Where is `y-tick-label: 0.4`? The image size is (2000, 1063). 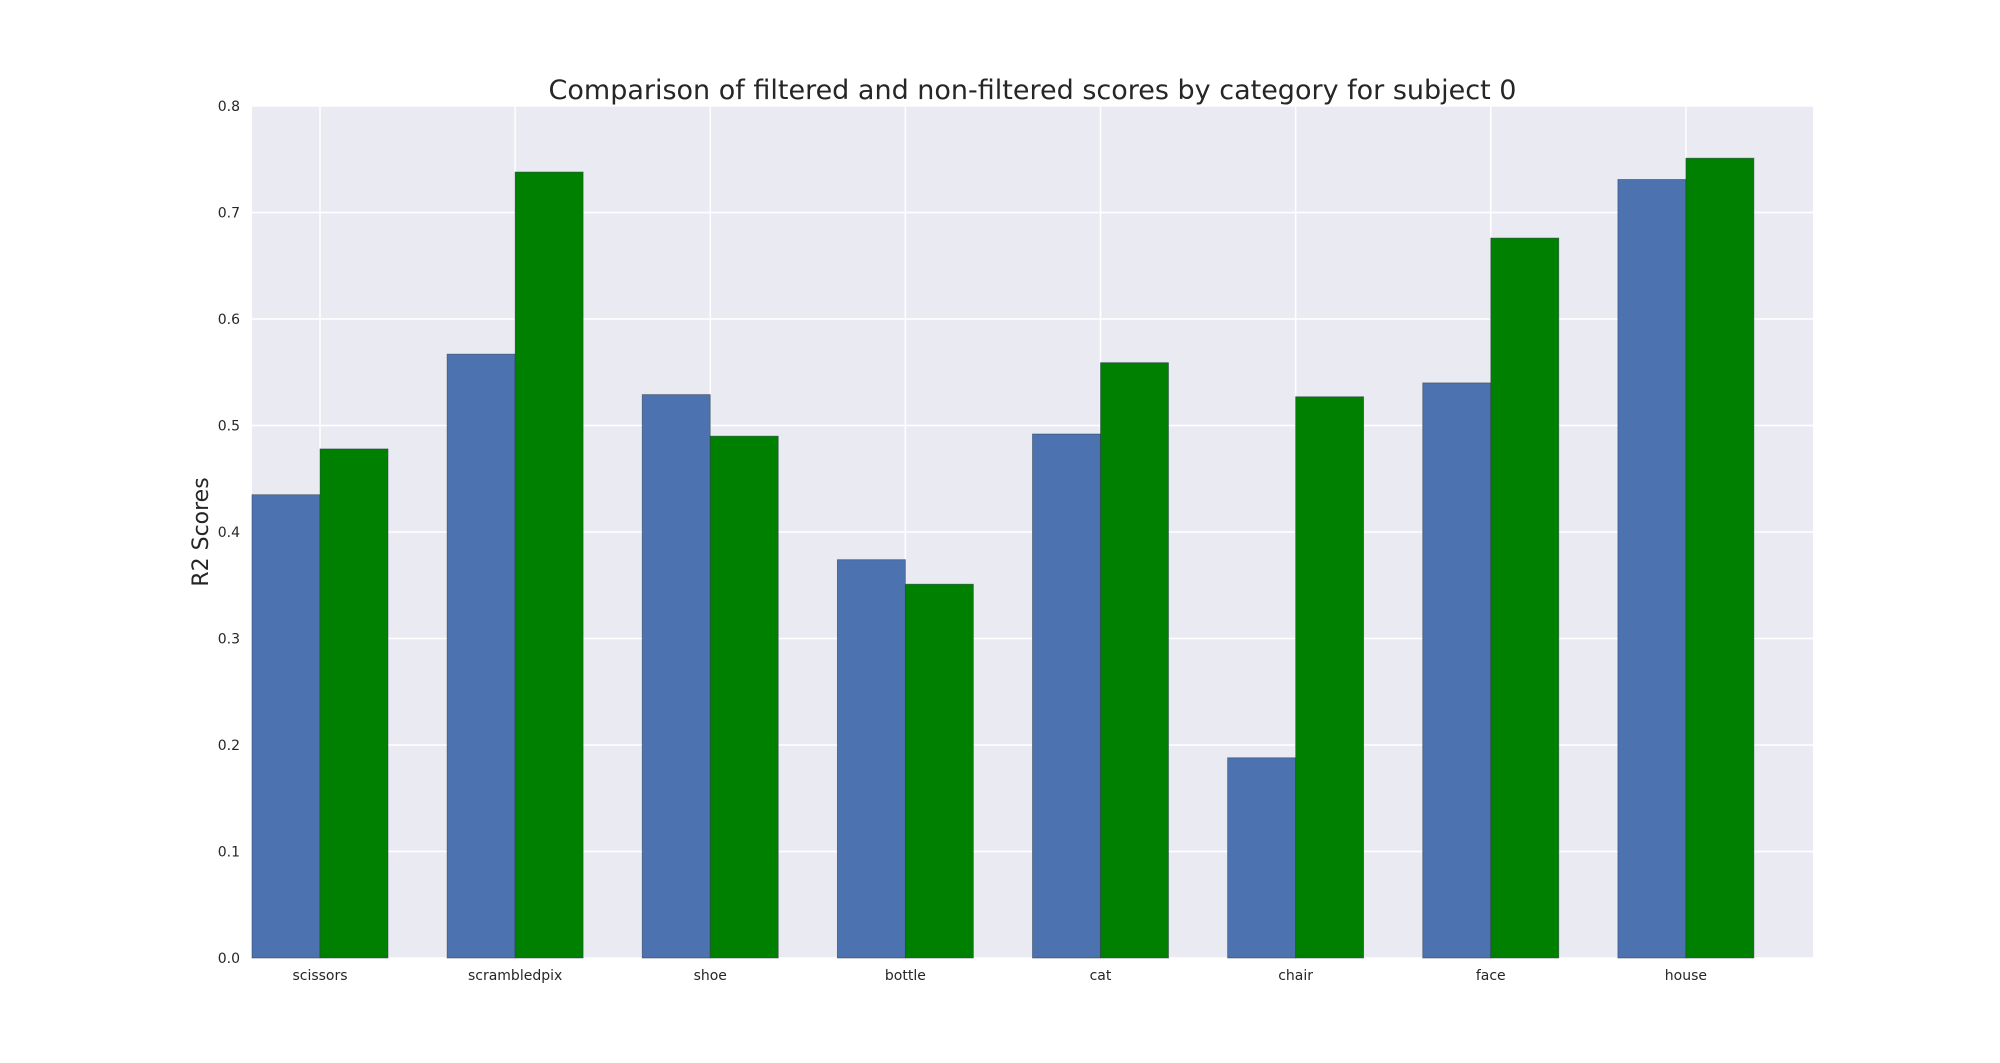
y-tick-label: 0.4 is located at coordinates (229, 533).